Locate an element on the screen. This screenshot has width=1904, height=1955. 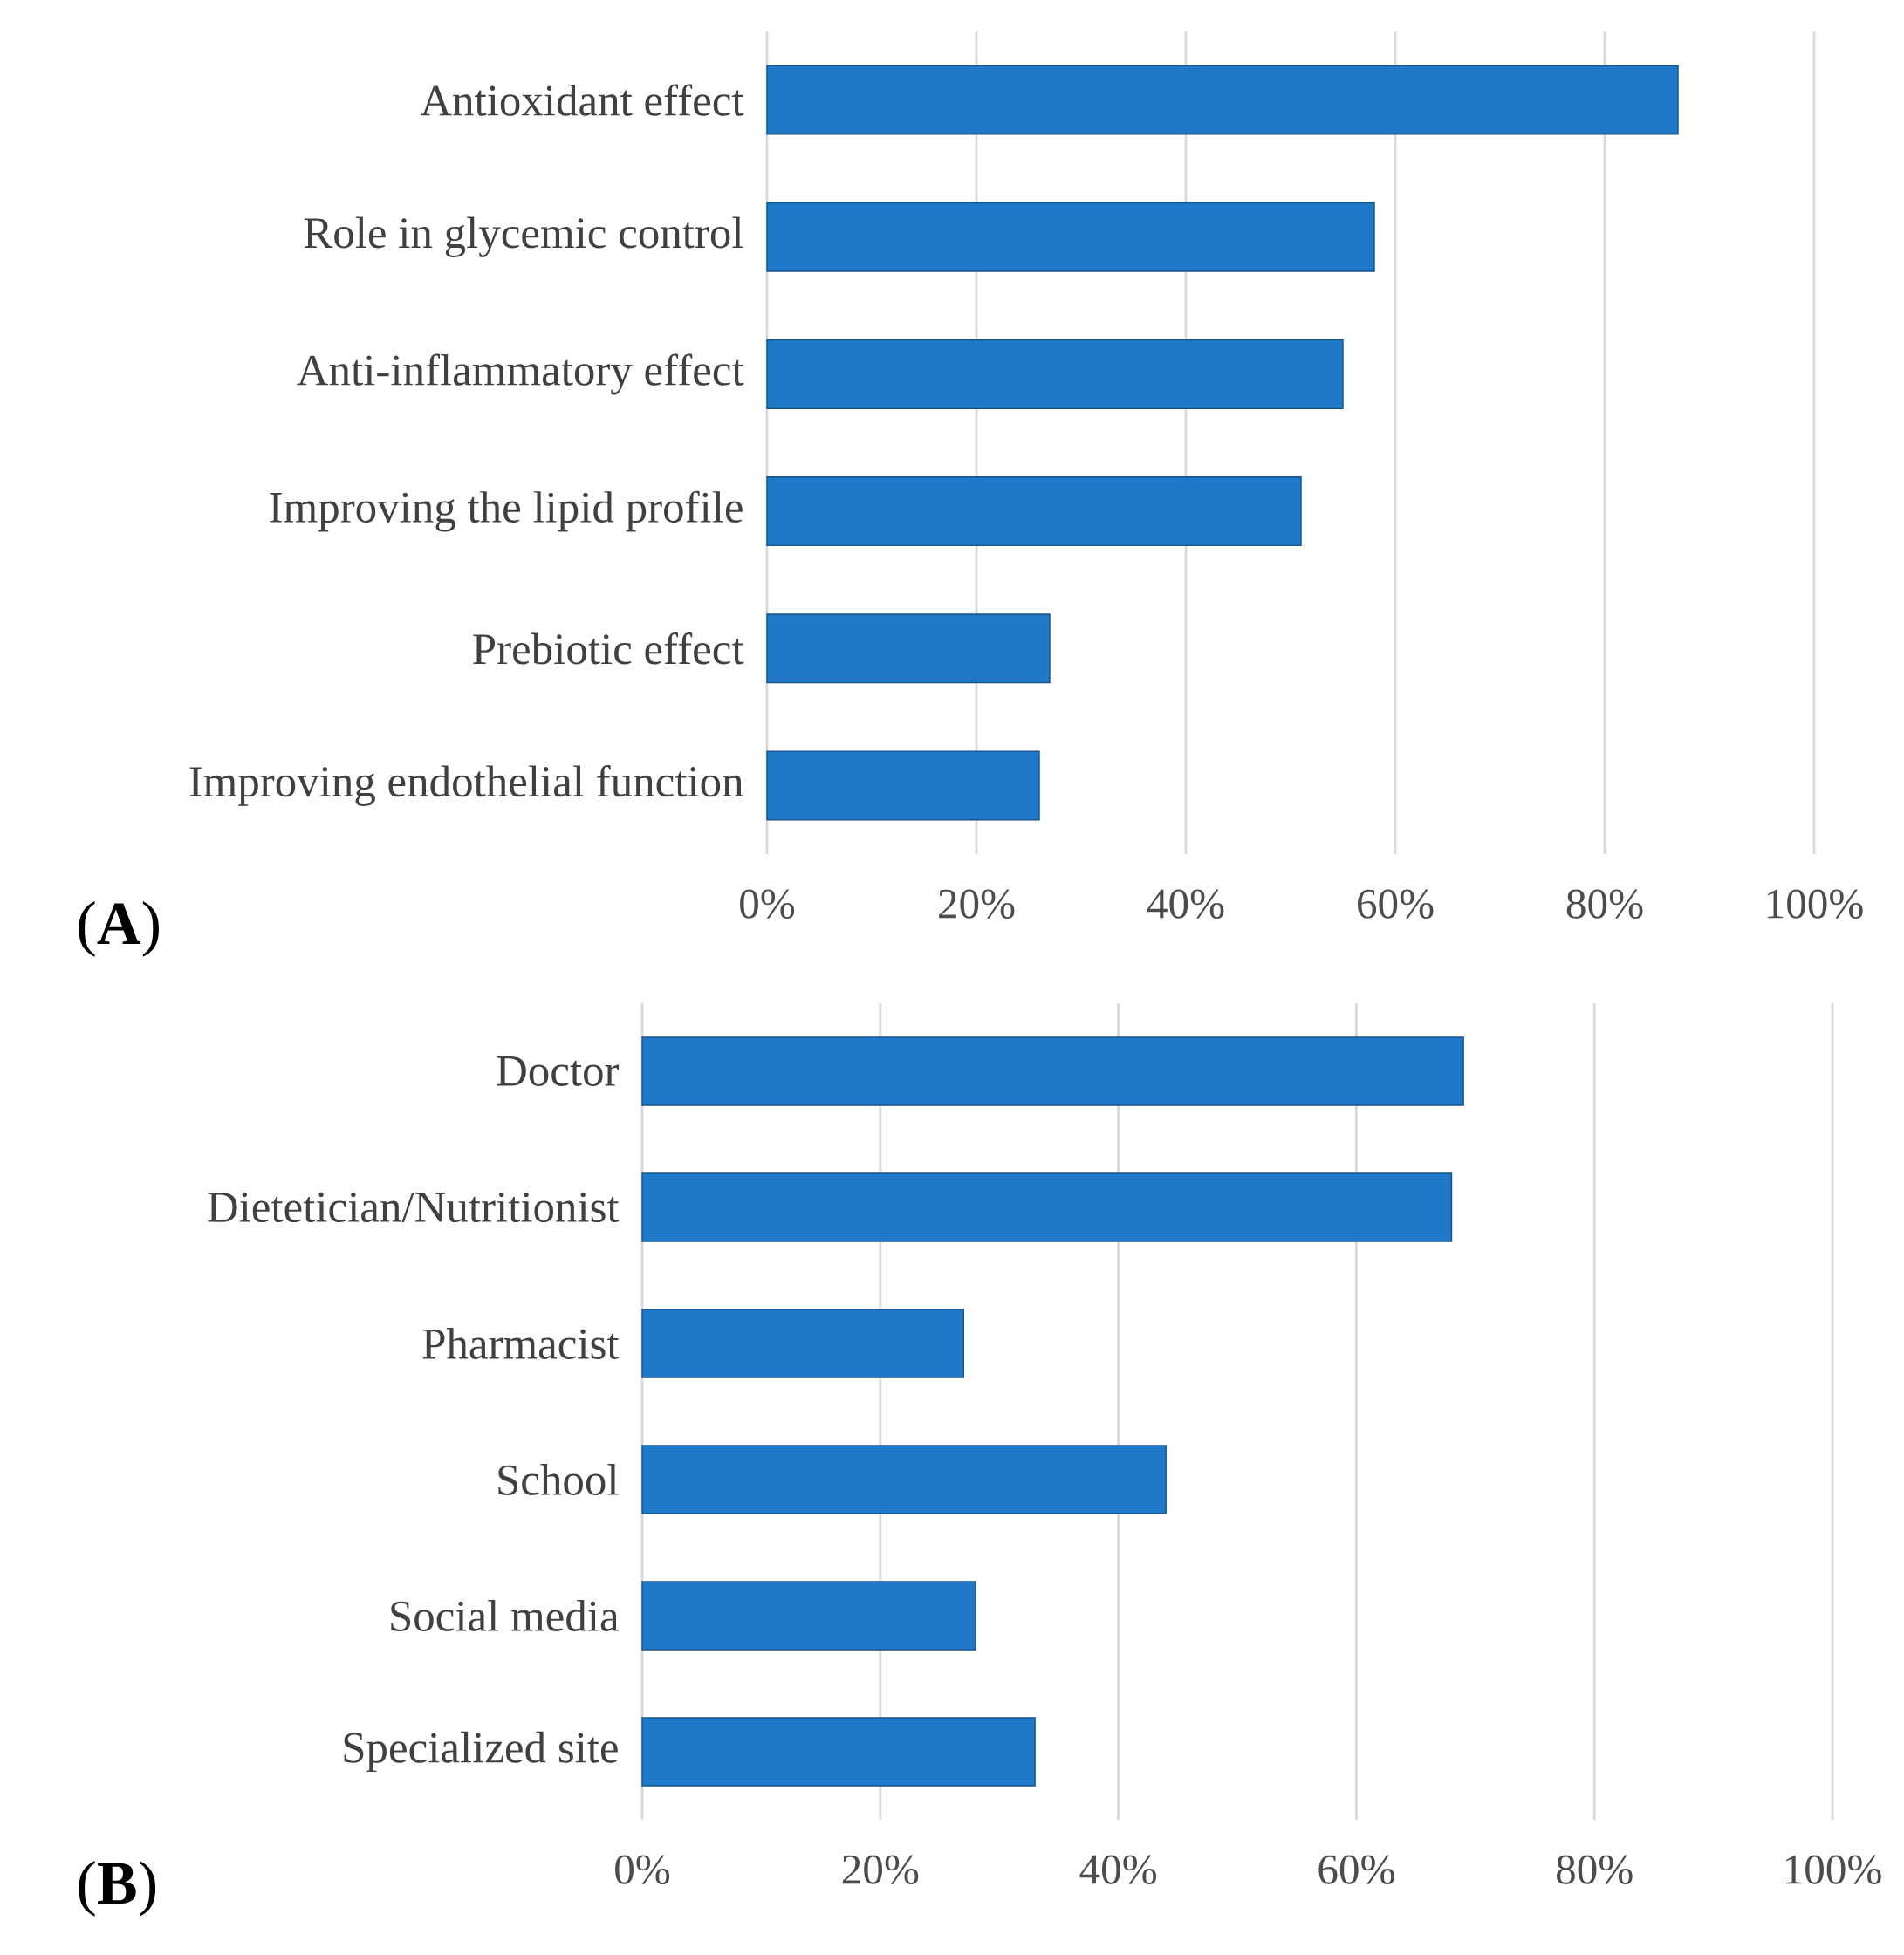
y-tick-label: Doctor is located at coordinates (558, 1071).